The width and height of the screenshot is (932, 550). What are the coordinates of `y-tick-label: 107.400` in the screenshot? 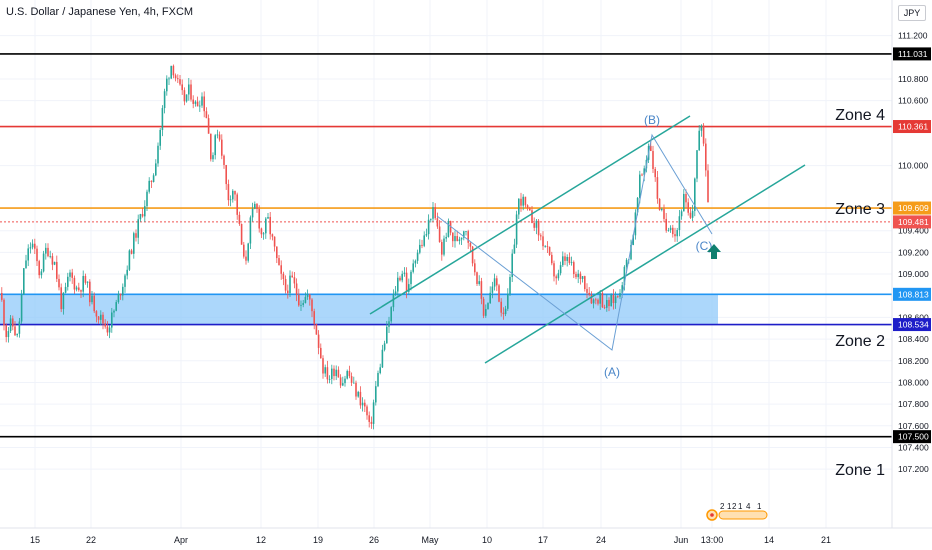 It's located at (913, 447).